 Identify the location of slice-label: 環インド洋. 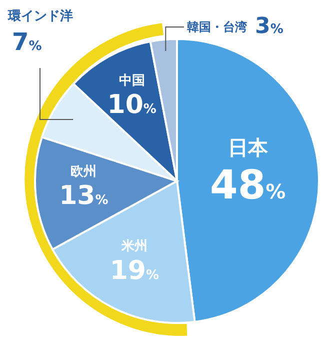
(40, 16).